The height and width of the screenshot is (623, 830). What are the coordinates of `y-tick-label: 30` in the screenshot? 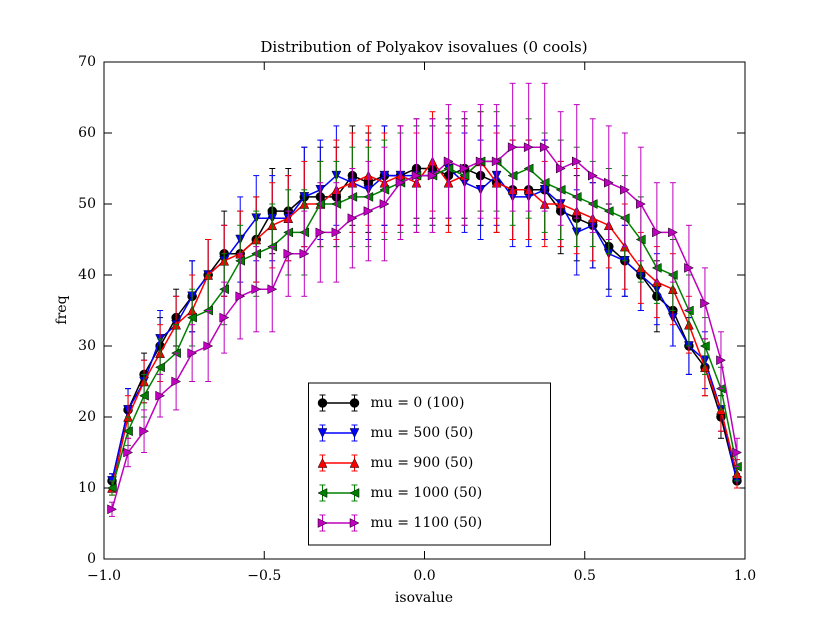 It's located at (87, 346).